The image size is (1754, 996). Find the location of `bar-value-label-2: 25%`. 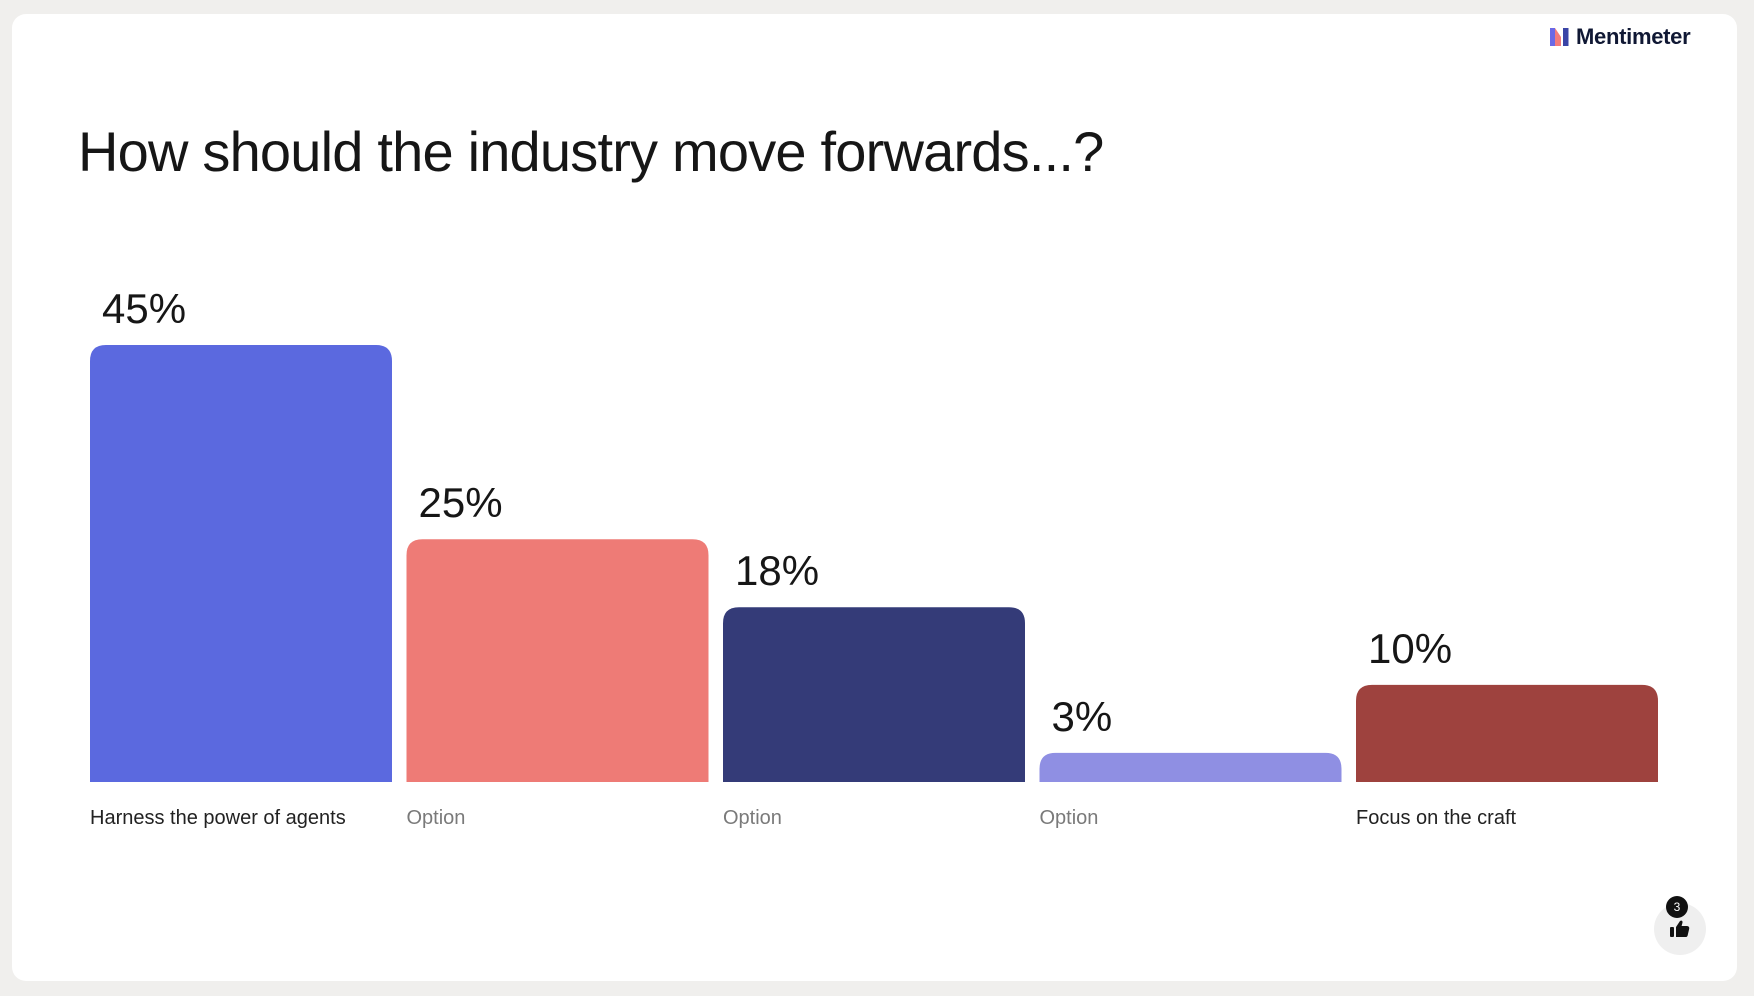

bar-value-label-2: 25% is located at coordinates (461, 502).